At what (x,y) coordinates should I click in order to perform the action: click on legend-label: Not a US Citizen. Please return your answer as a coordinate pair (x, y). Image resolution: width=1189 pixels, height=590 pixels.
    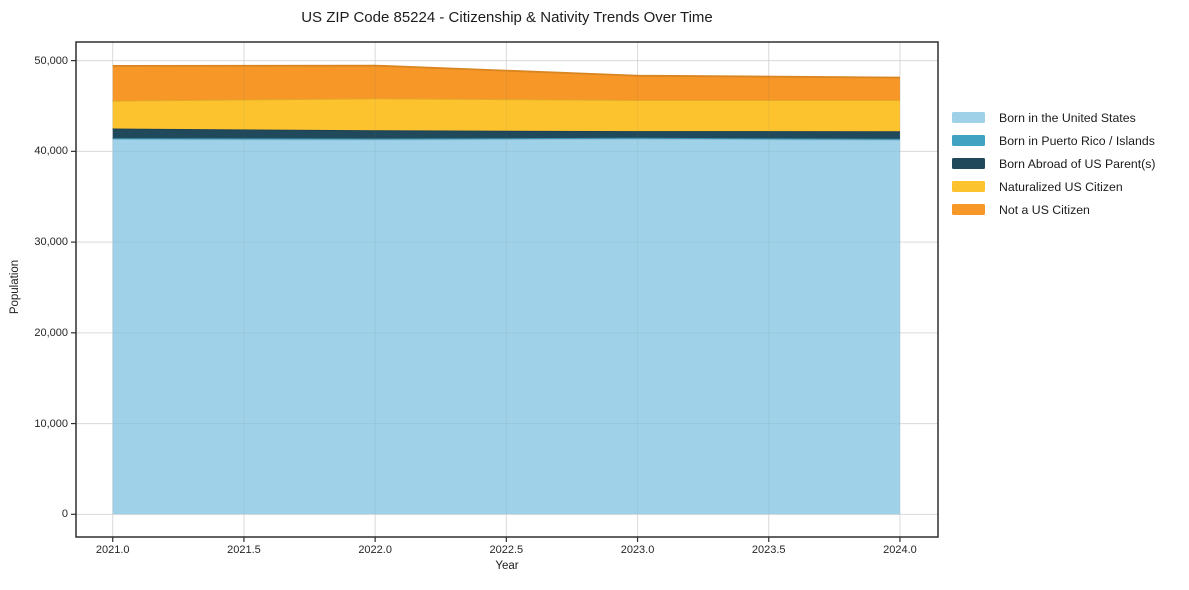
    Looking at the image, I should click on (1044, 209).